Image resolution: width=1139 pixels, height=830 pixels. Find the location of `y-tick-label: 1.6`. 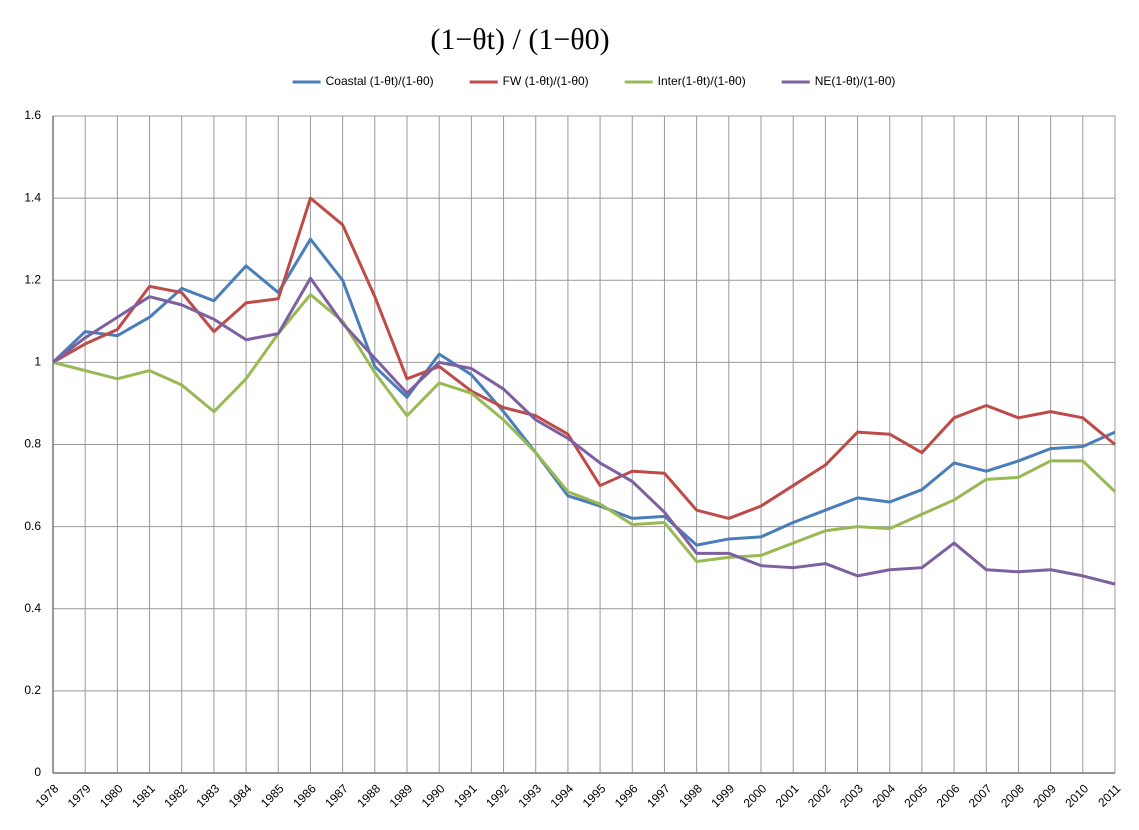

y-tick-label: 1.6 is located at coordinates (32, 115).